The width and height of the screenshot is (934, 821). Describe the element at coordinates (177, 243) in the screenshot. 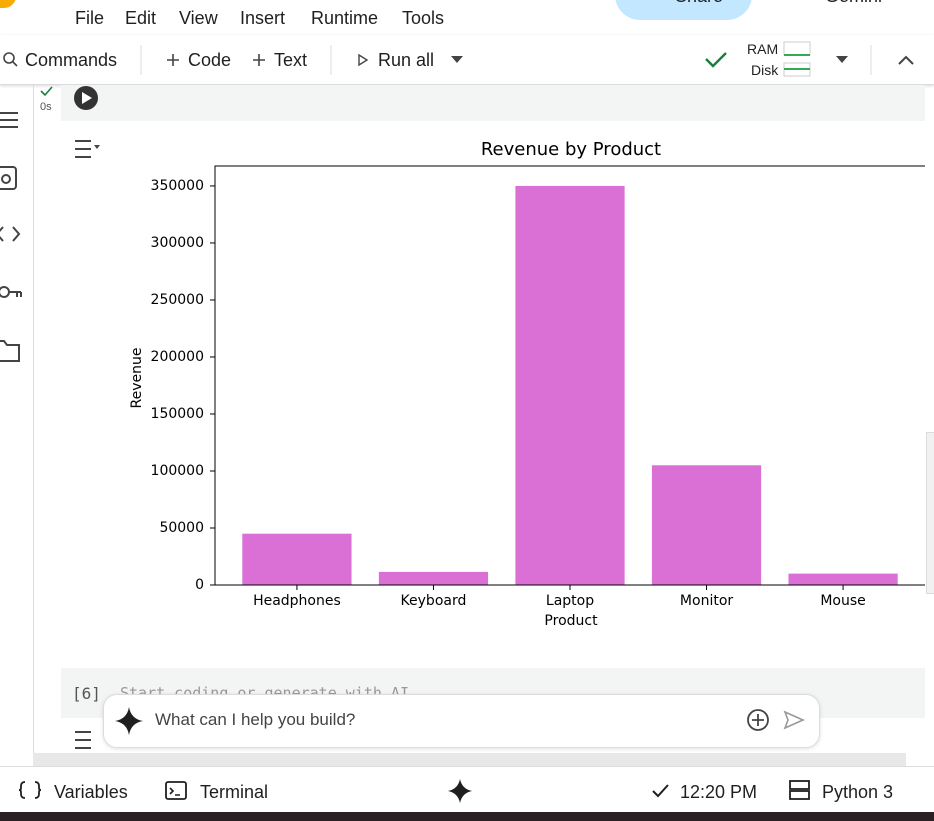

I see `y-tick-label: 300000` at that location.